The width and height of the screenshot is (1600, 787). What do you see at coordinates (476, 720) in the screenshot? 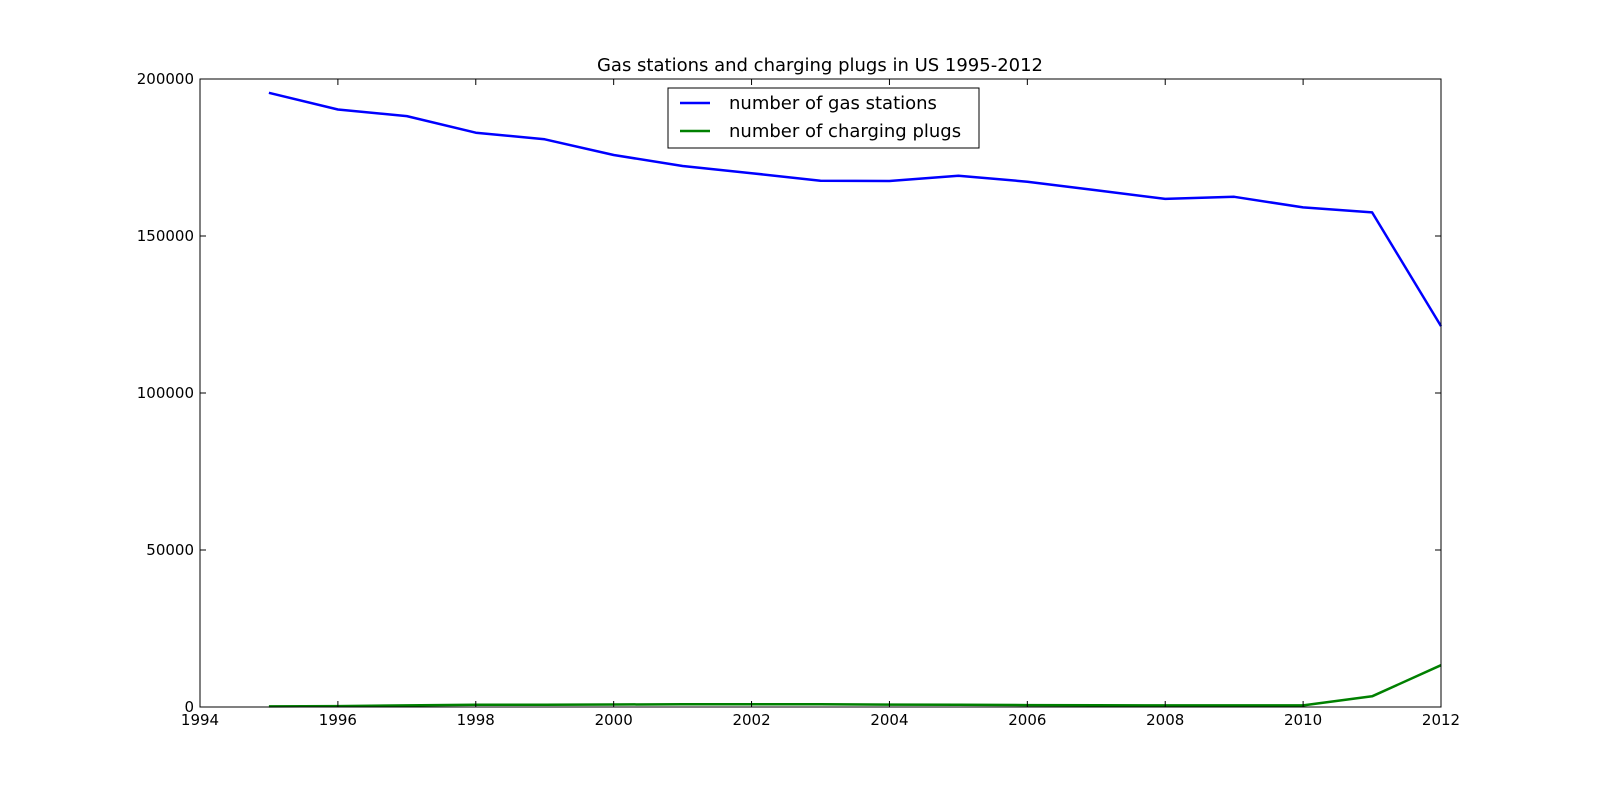
I see `x-tick-label: 1998` at bounding box center [476, 720].